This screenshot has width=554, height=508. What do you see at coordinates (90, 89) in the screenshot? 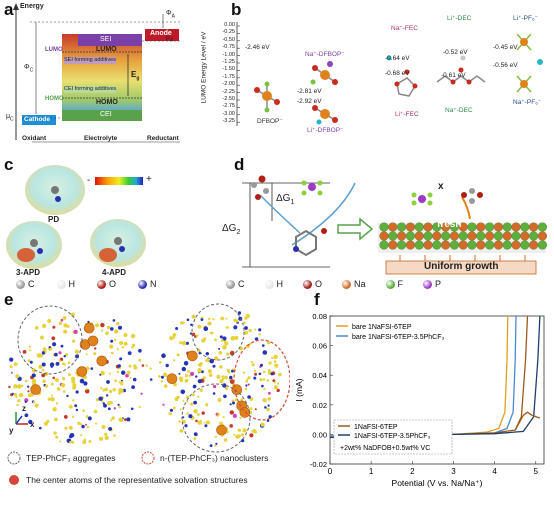
I see `cei-additives-label: CEI forming additives` at bounding box center [90, 89].